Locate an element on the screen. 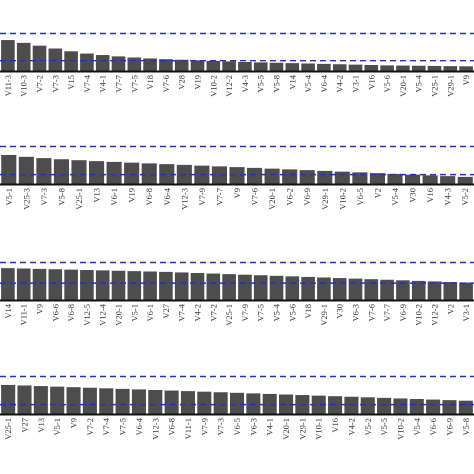 This screenshot has width=474, height=474. x-tick-label: V6-6 is located at coordinates (433, 426).